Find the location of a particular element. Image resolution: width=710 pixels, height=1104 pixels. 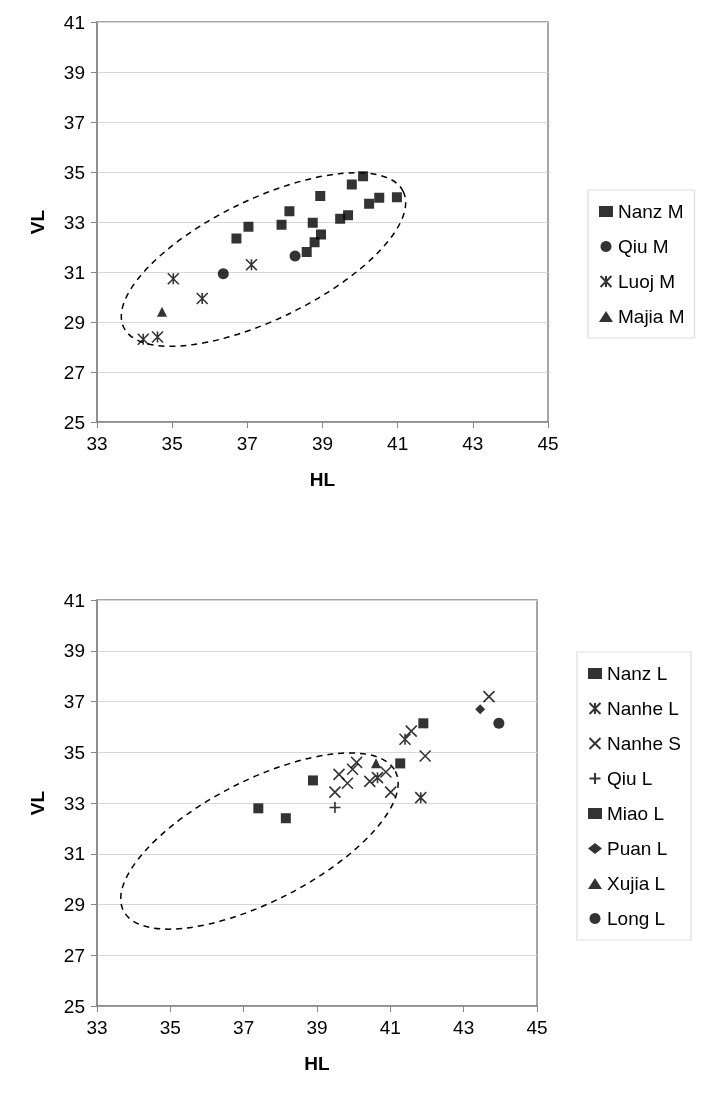

legend-label: Nanz M is located at coordinates (651, 211).